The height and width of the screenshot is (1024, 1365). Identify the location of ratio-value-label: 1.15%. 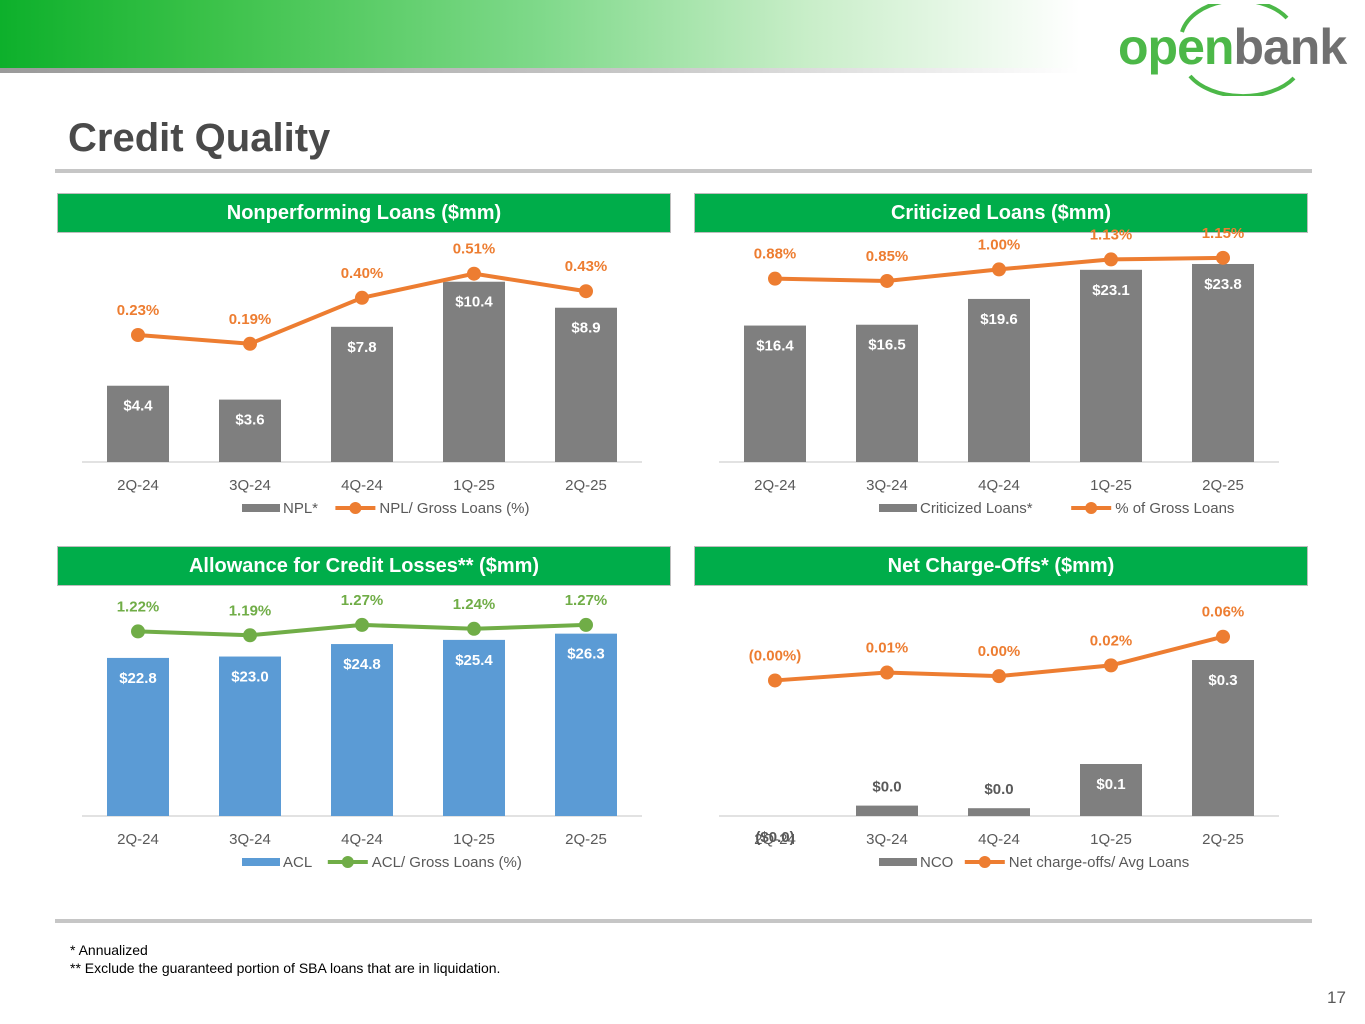
(1223, 233).